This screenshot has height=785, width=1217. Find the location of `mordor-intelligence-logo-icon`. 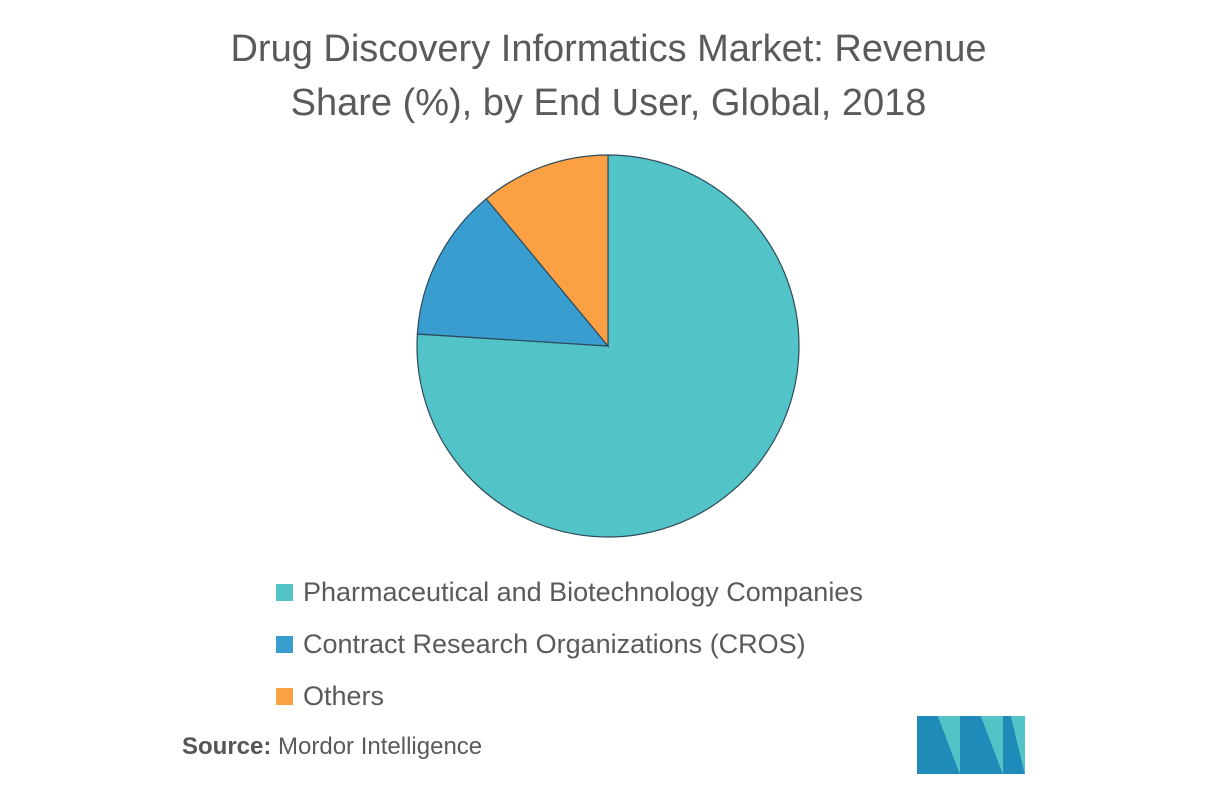

mordor-intelligence-logo-icon is located at coordinates (971, 745).